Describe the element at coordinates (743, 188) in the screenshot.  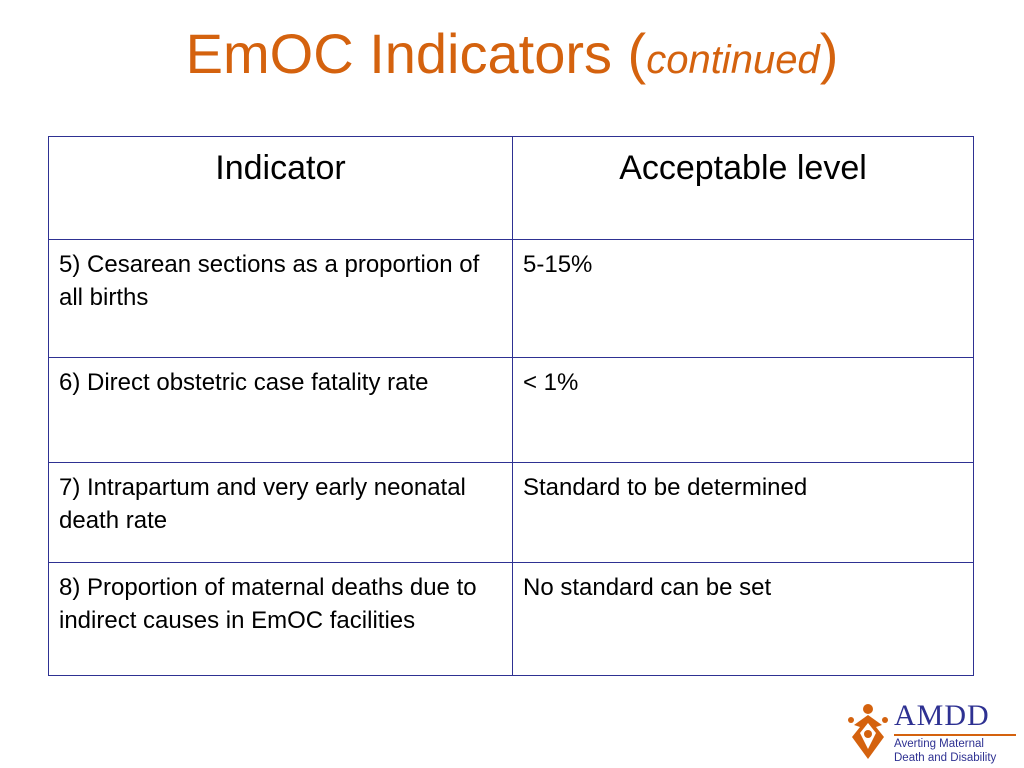
I see `header-acceptable-level: Acceptable level` at that location.